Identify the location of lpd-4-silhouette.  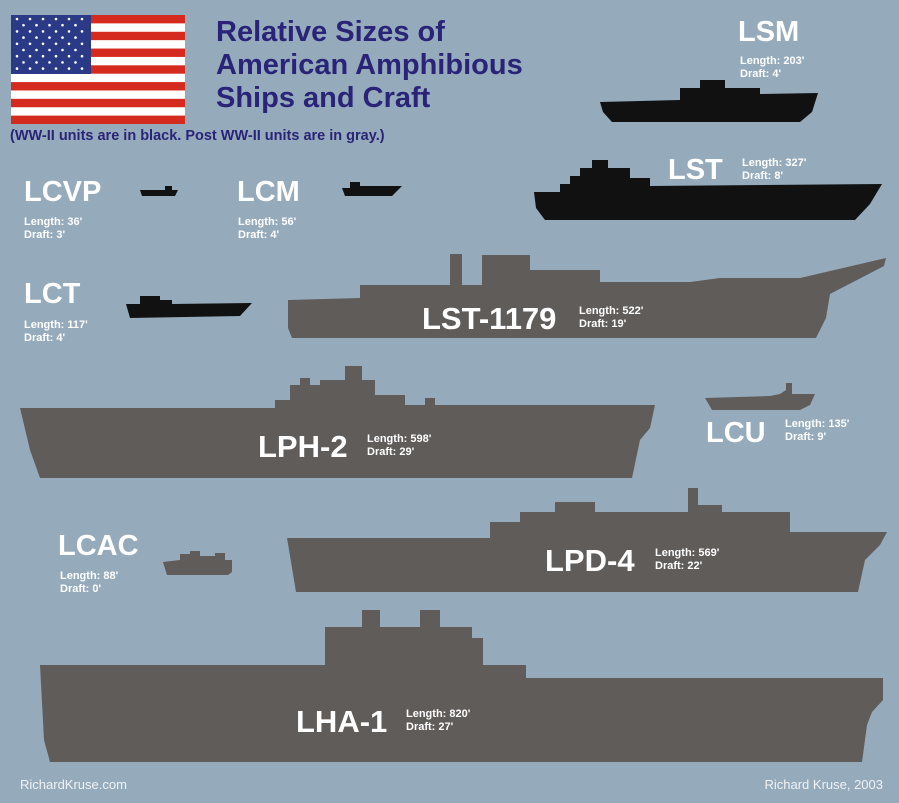
(587, 540).